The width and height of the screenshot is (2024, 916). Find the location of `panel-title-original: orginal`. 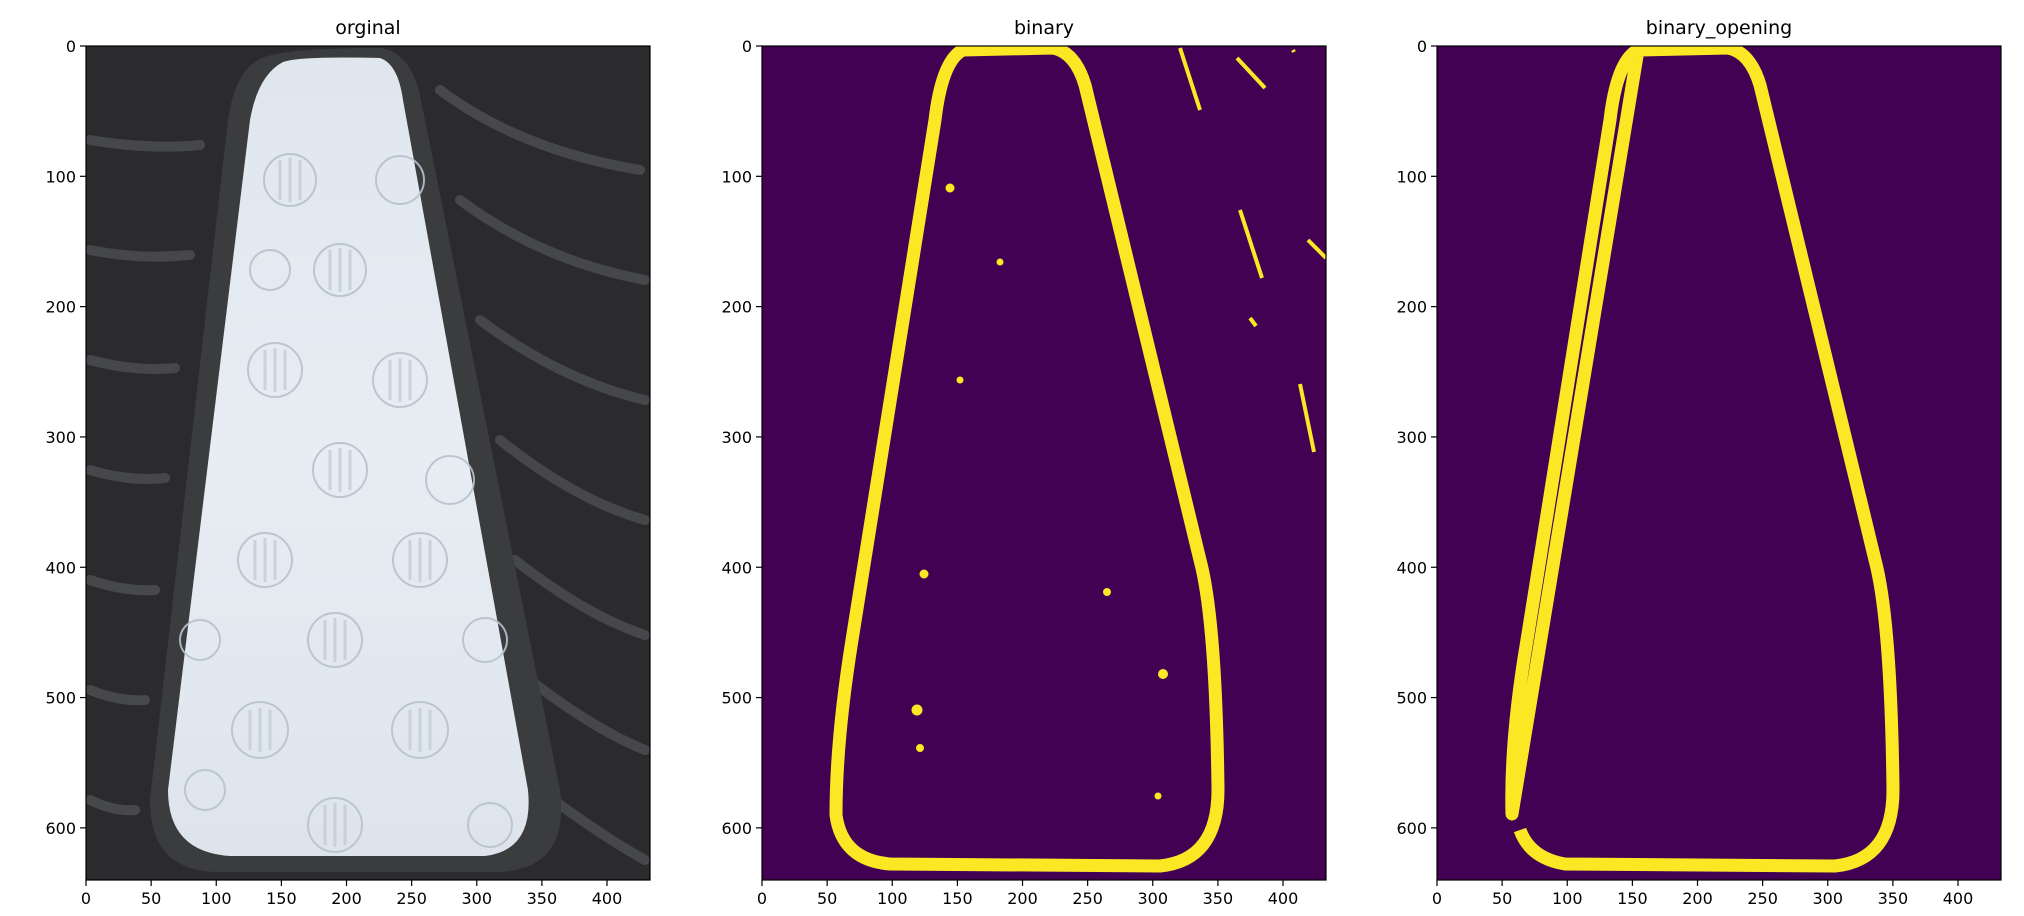

panel-title-original: orginal is located at coordinates (367, 28).